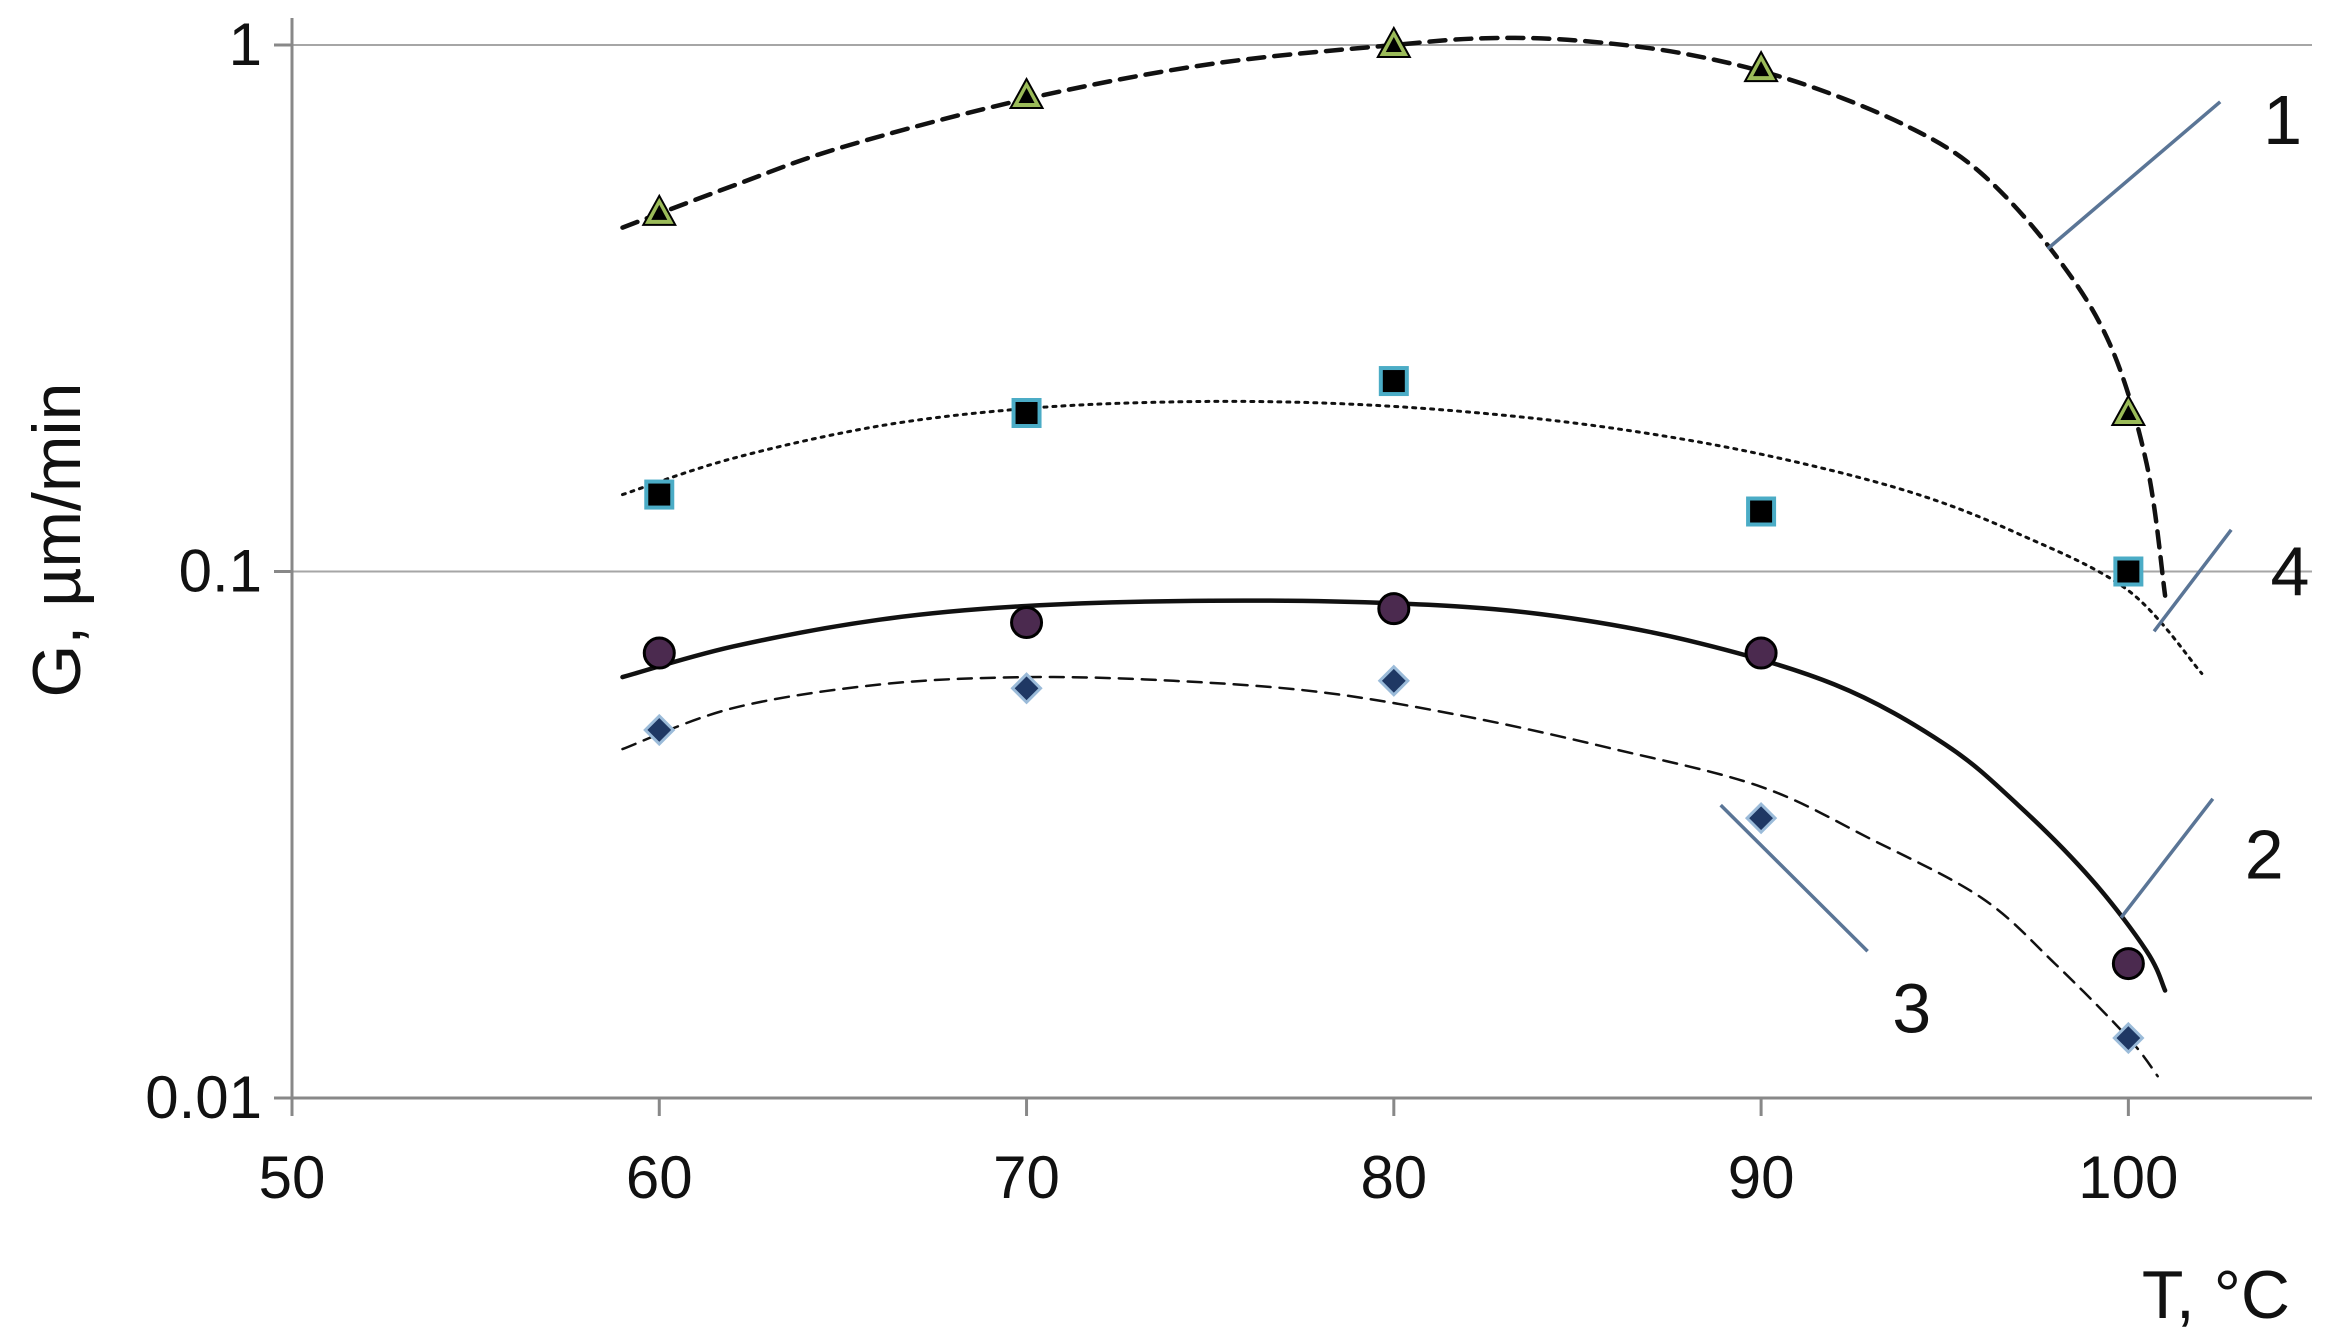 Image resolution: width=2336 pixels, height=1344 pixels. Describe the element at coordinates (292, 1177) in the screenshot. I see `x-tick-label: 50` at that location.